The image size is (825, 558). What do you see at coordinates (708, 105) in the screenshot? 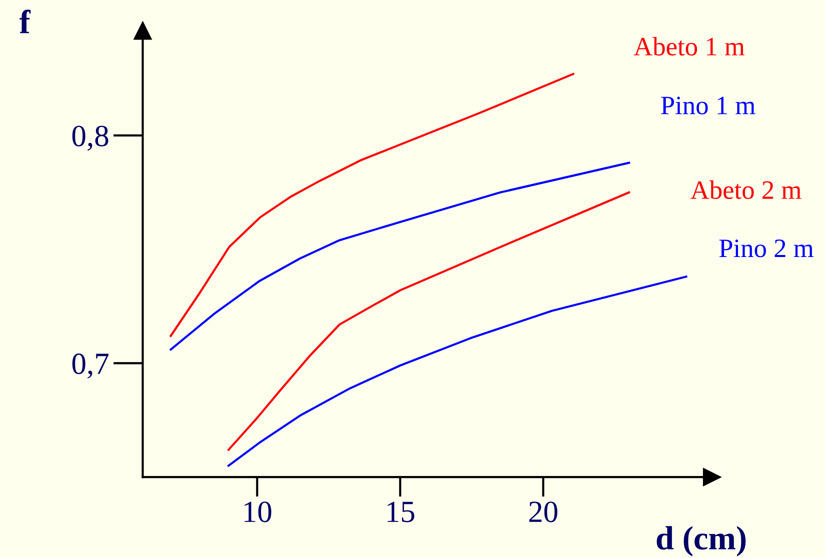
I see `text: Pino 1 m` at bounding box center [708, 105].